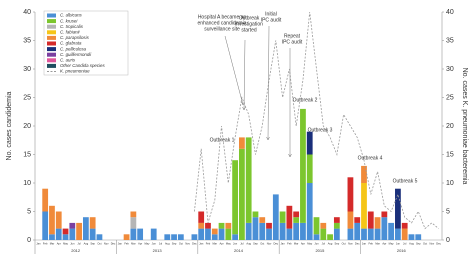  What do you see at coordinates (69, 20) in the screenshot?
I see `legend-label: C. krusei` at bounding box center [69, 20].